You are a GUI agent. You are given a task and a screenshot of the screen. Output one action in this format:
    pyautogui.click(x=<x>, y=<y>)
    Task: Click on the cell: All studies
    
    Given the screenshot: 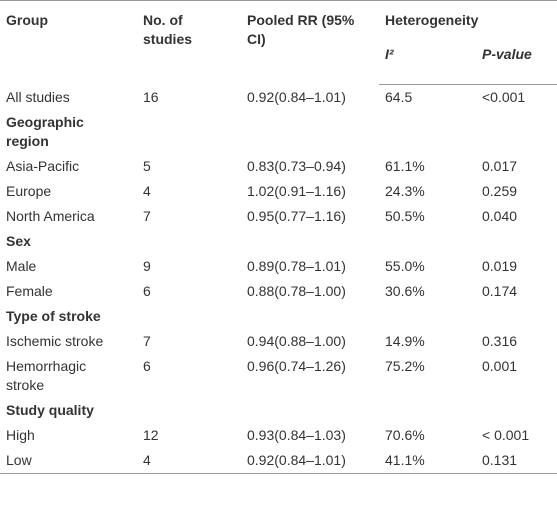 What is the action you would take?
    pyautogui.click(x=38, y=96)
    